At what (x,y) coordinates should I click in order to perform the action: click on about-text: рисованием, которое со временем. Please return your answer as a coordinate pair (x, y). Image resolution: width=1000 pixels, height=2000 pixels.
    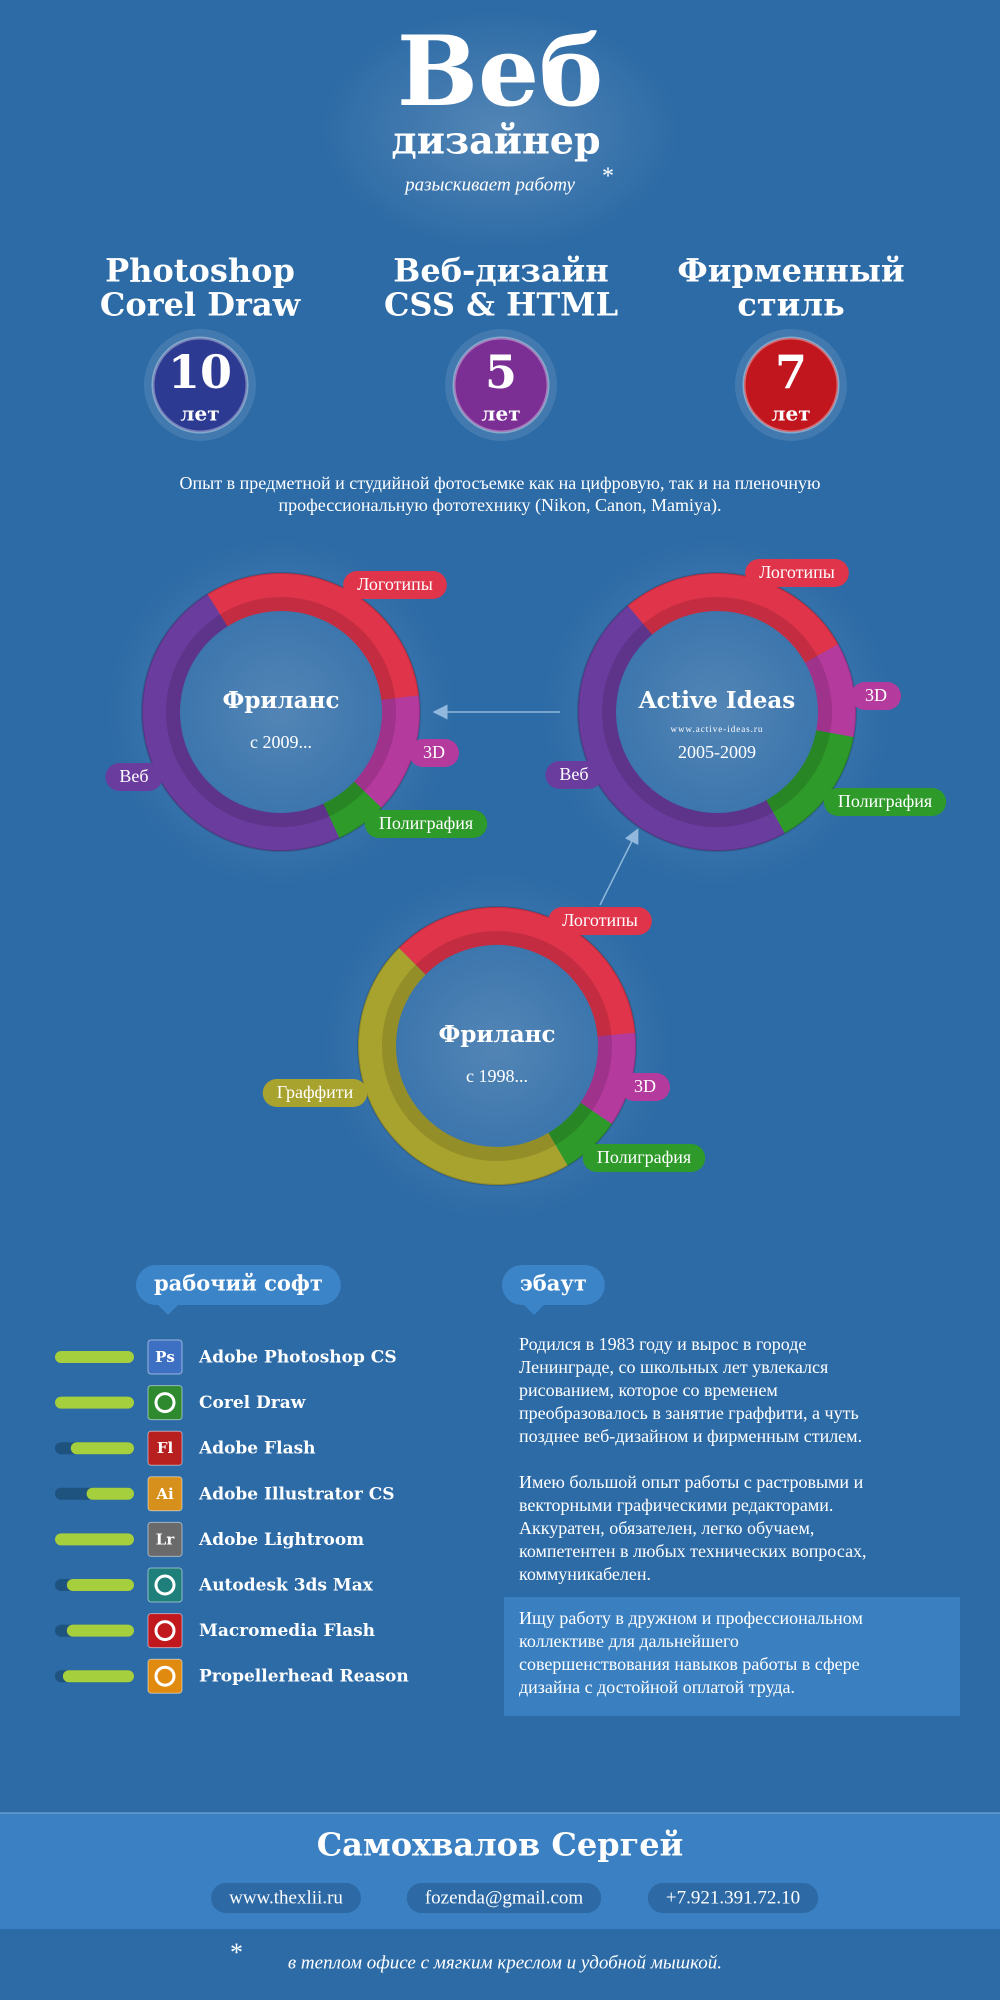
    Looking at the image, I should click on (648, 1390).